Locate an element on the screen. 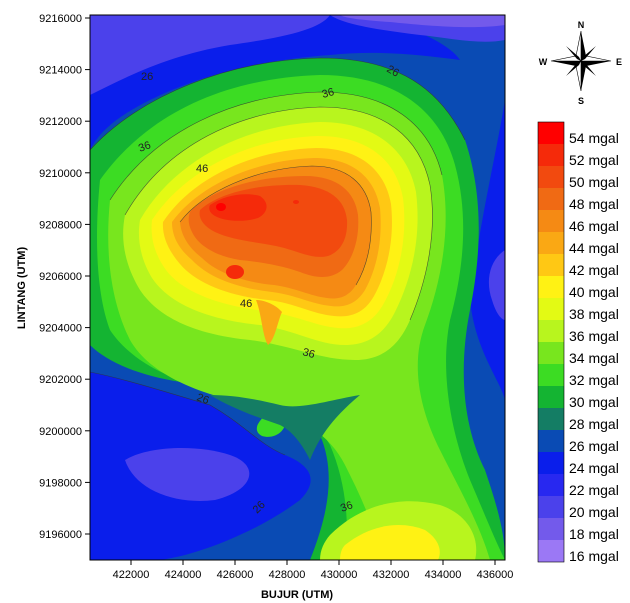 This screenshot has width=630, height=603. compass-n: N is located at coordinates (581, 25).